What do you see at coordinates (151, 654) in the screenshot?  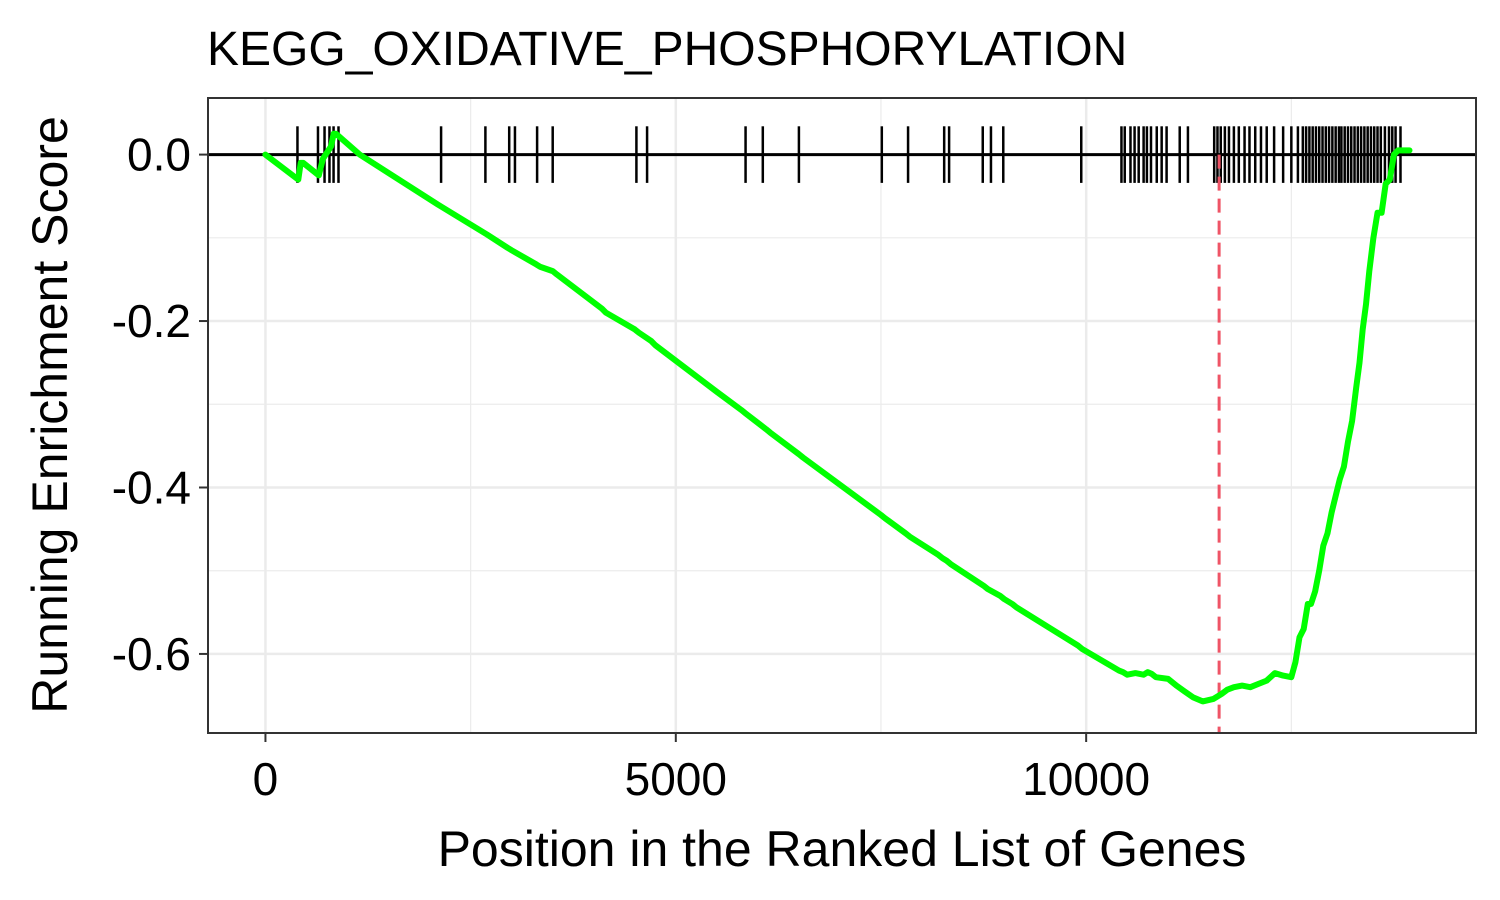 I see `y-tick-label: -0.6` at bounding box center [151, 654].